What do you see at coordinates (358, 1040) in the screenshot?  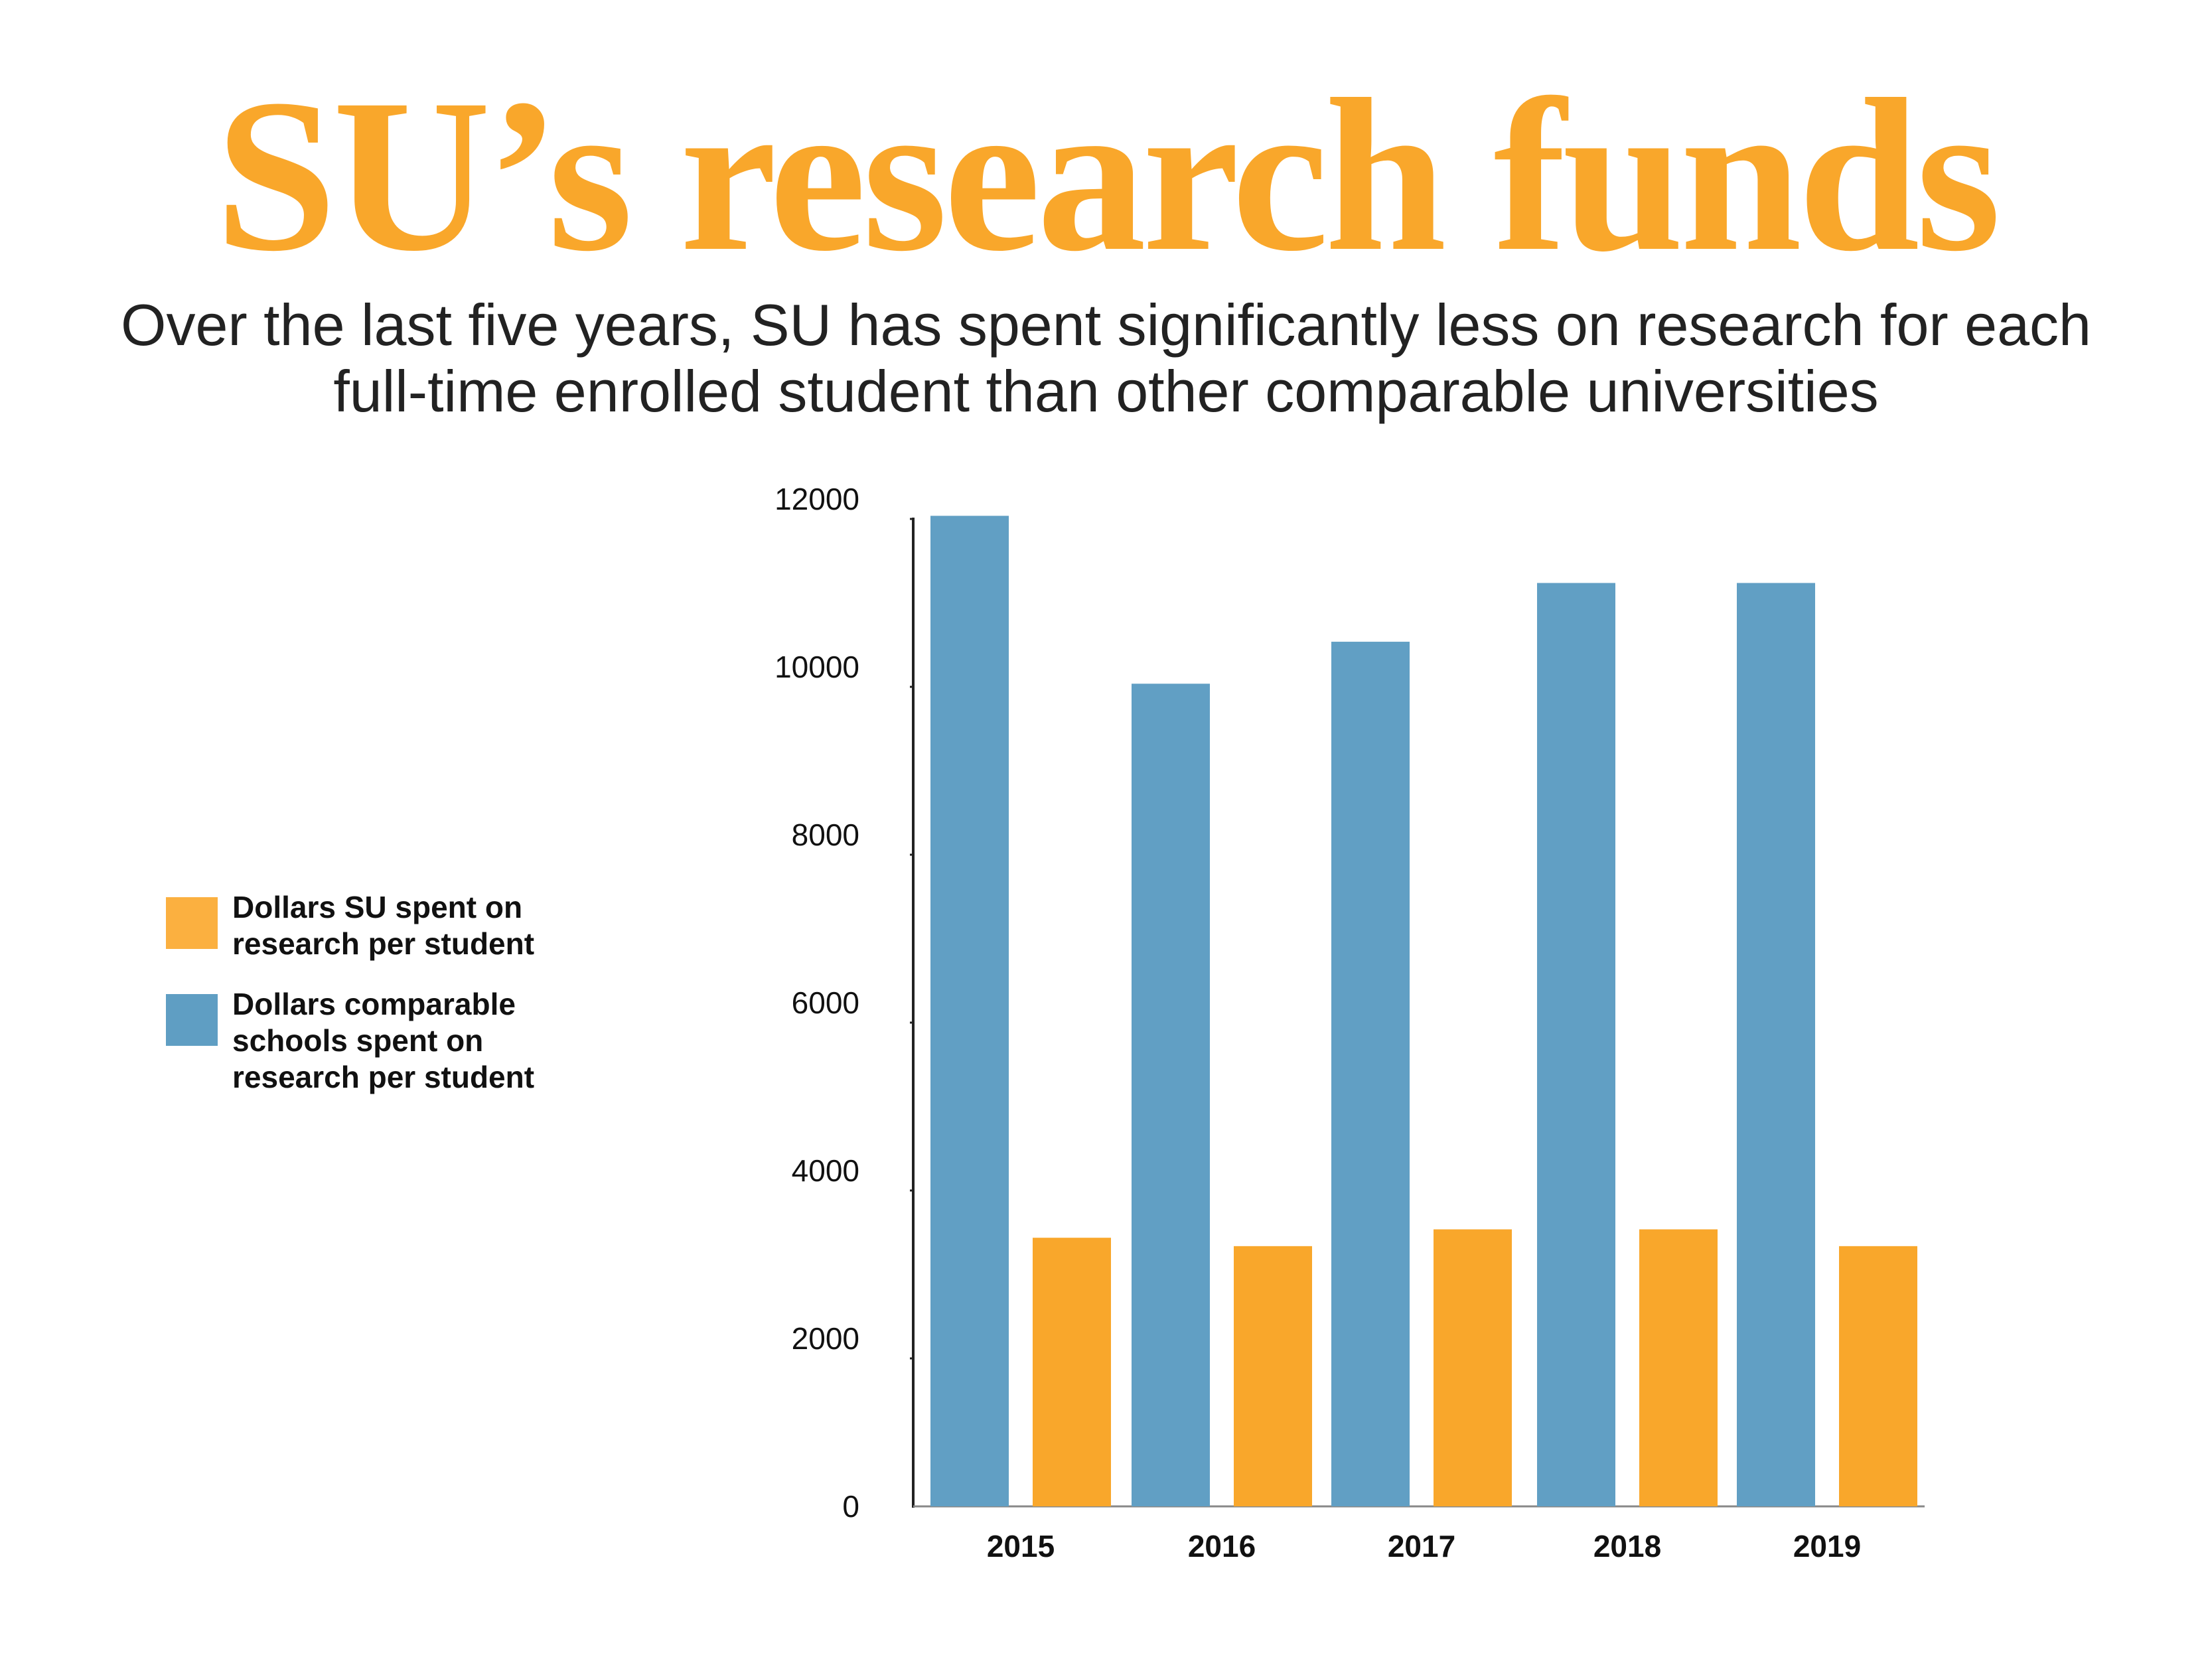 I see `legend-label-comparable-line-2: schools spent on` at bounding box center [358, 1040].